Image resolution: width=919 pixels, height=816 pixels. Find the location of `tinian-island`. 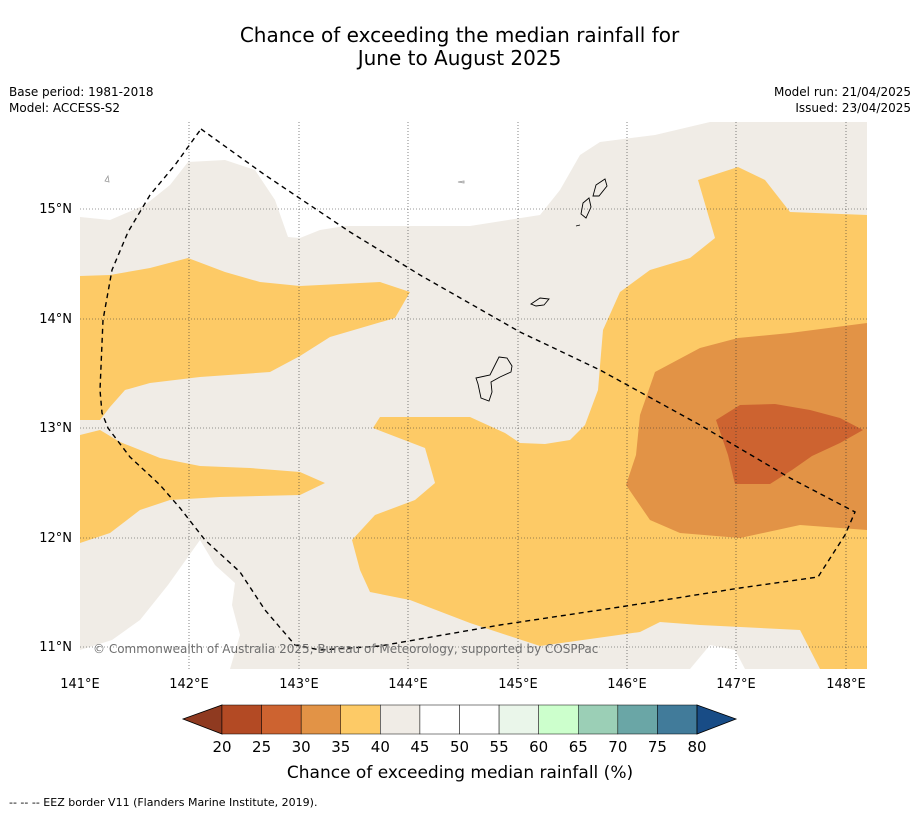

tinian-island is located at coordinates (586, 208).